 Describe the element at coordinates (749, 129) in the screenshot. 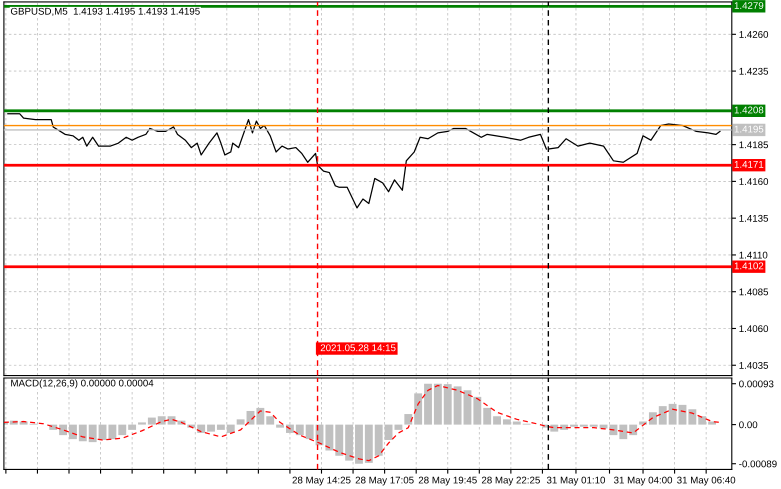

I see `ref-line-label: 1.4195` at that location.